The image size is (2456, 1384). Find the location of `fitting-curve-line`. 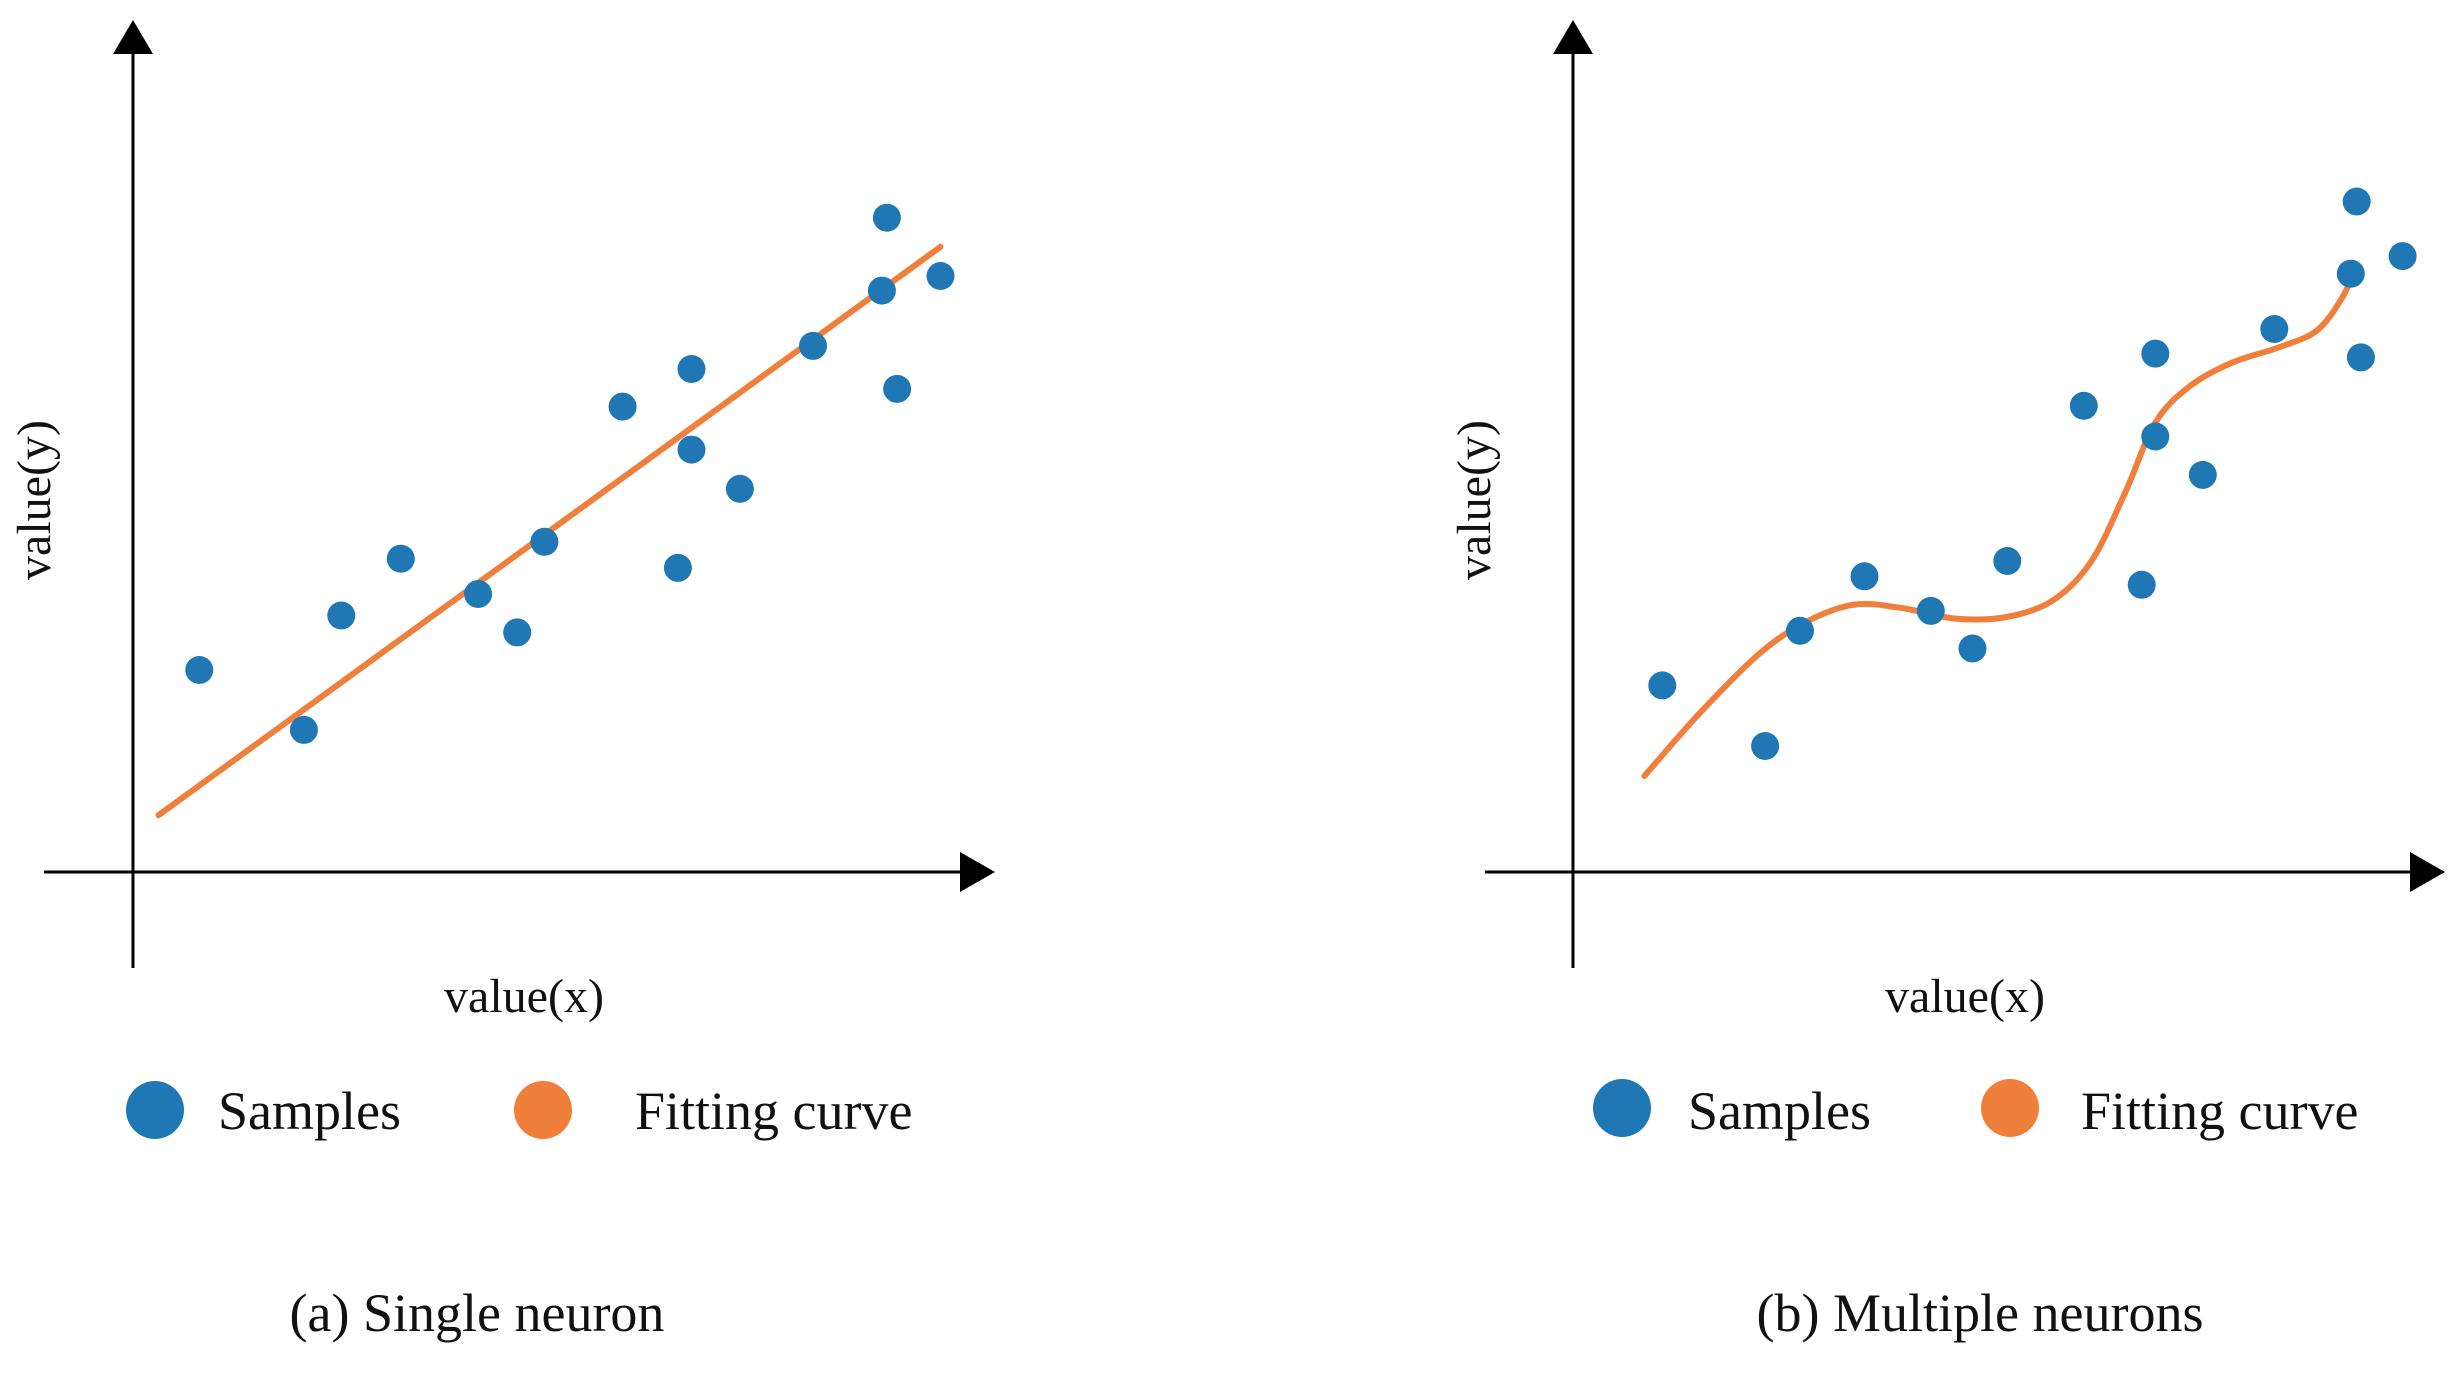

fitting-curve-line is located at coordinates (2000, 520).